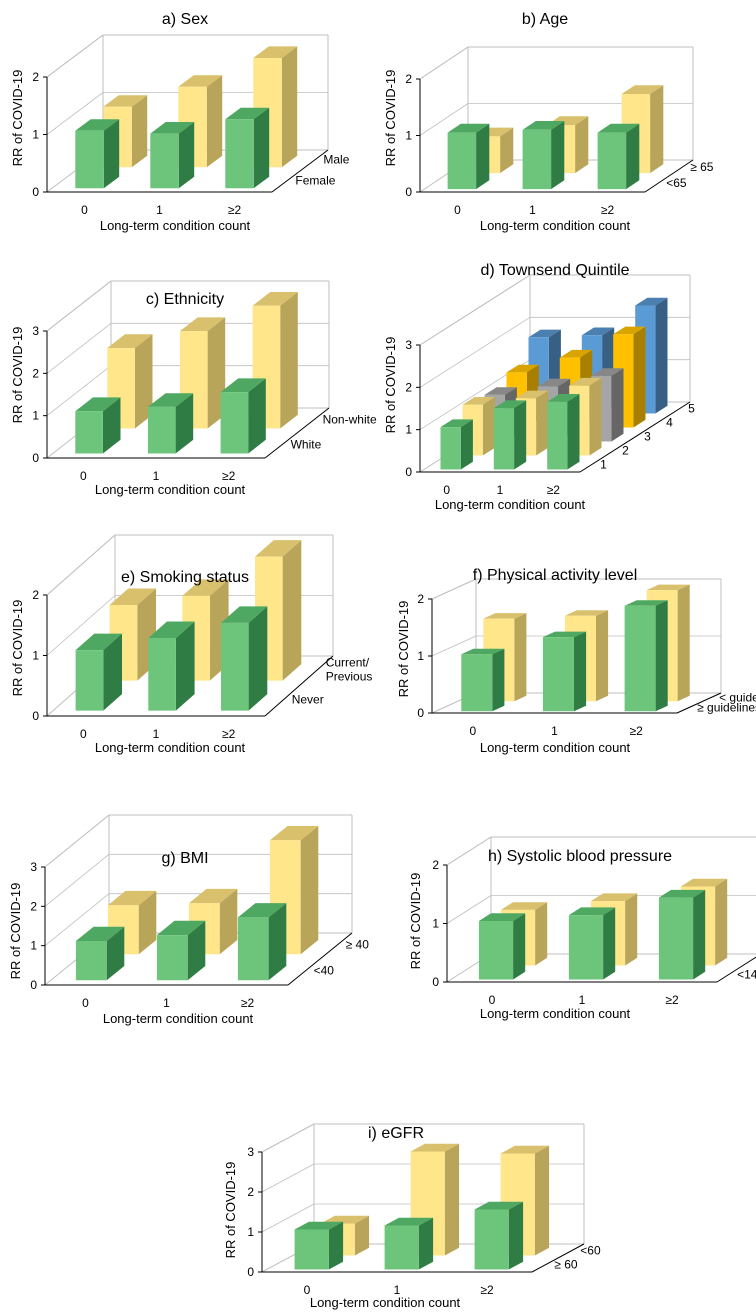 The width and height of the screenshot is (756, 1314). I want to click on series-label: Never, so click(308, 700).